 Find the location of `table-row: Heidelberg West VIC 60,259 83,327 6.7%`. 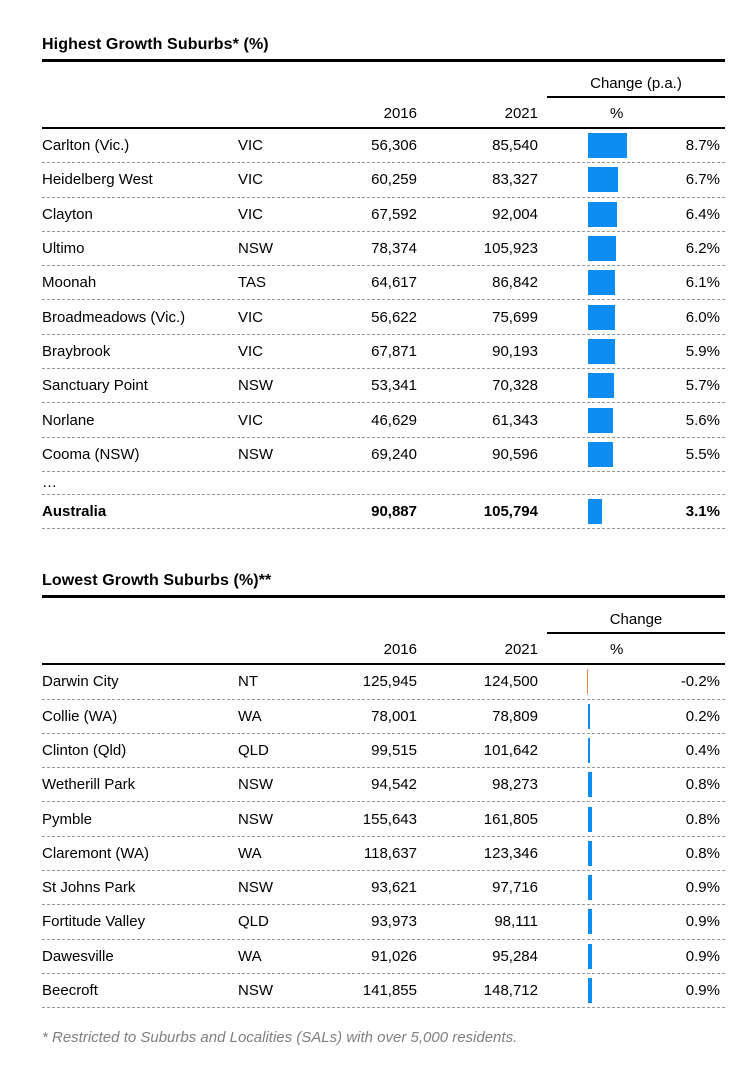

table-row: Heidelberg West VIC 60,259 83,327 6.7% is located at coordinates (383, 180).